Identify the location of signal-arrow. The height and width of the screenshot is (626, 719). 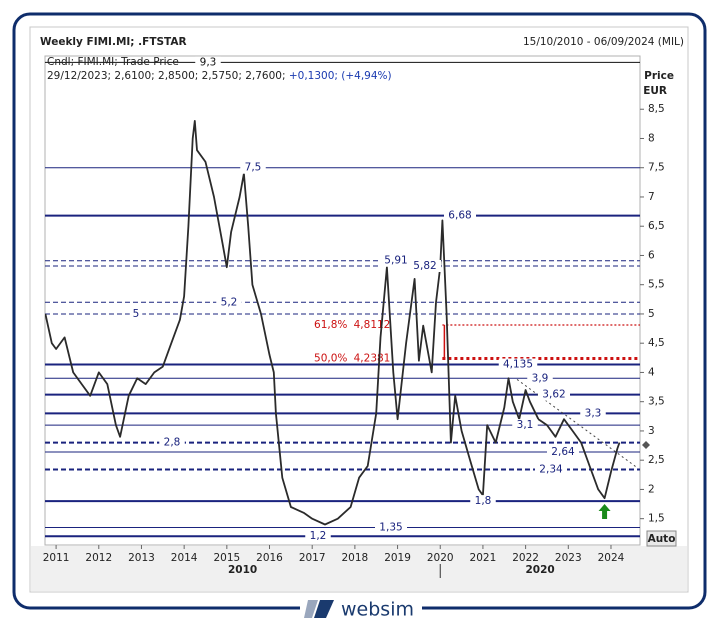
(604, 511).